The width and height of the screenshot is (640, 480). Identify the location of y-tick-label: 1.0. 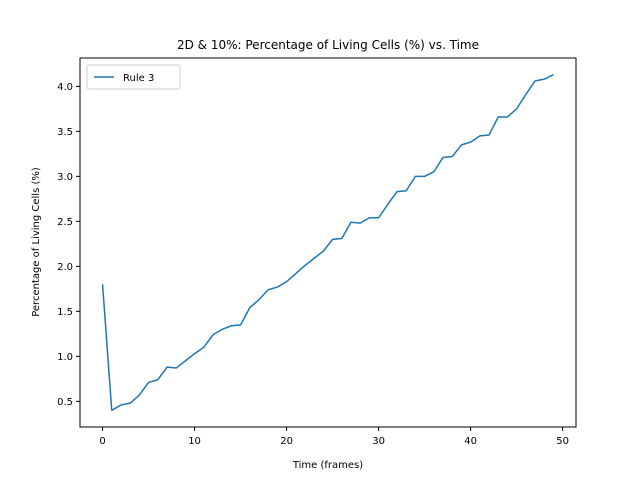
(65, 357).